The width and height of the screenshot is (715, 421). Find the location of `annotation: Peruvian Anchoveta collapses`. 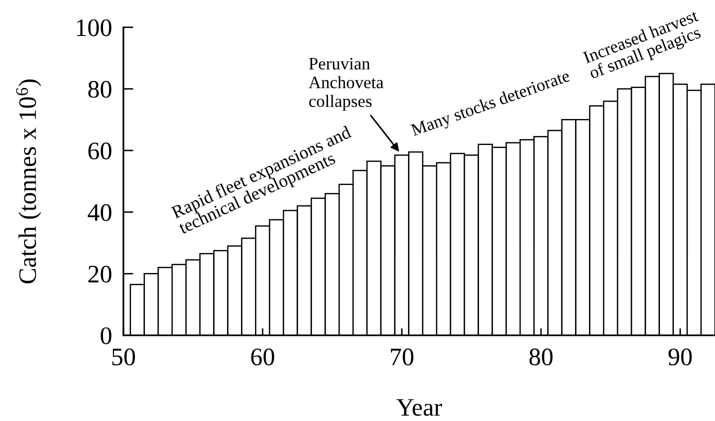

annotation: Peruvian Anchoveta collapses is located at coordinates (346, 84).